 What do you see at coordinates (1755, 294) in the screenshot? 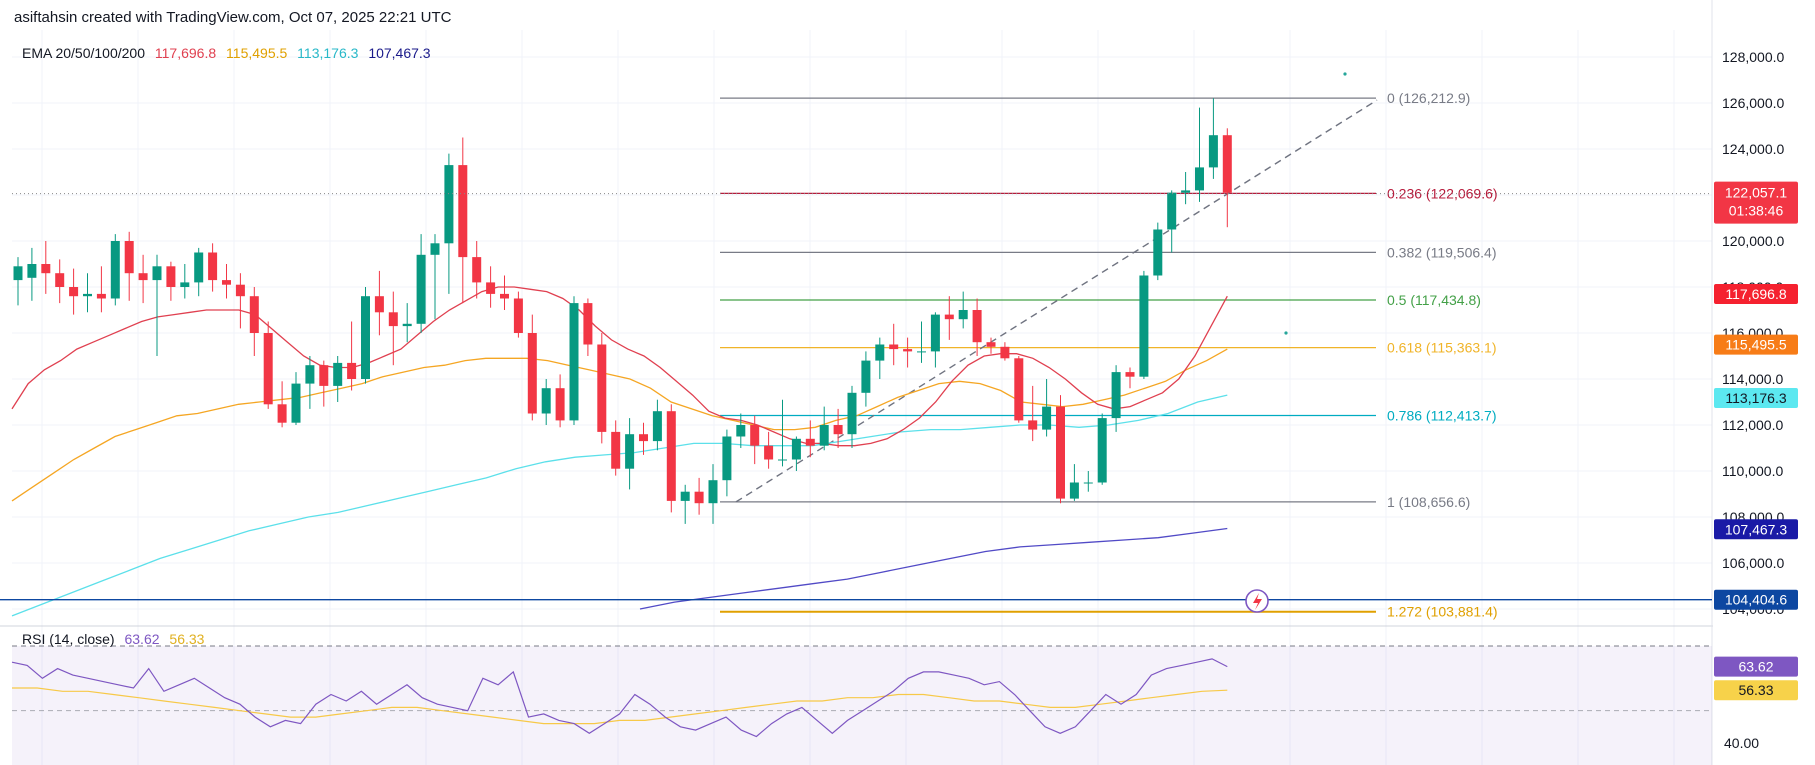
I see `axis-price-label: 117,696.8` at bounding box center [1755, 294].